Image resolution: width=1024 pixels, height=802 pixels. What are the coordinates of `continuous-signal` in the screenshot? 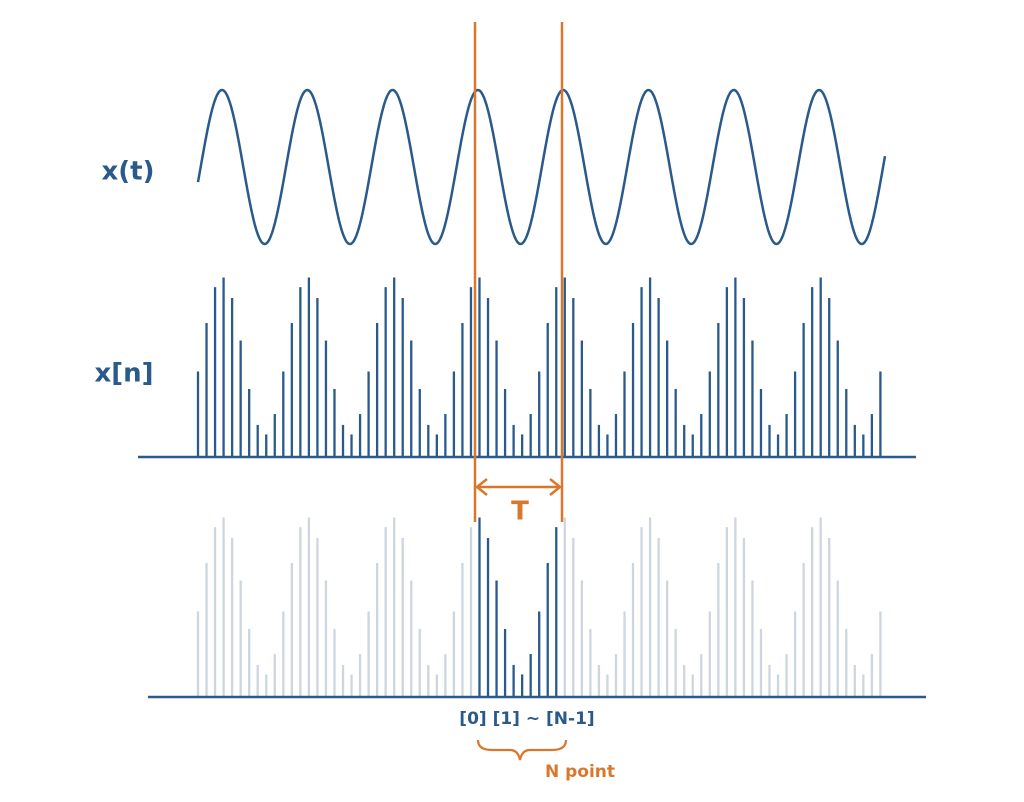 It's located at (541, 167).